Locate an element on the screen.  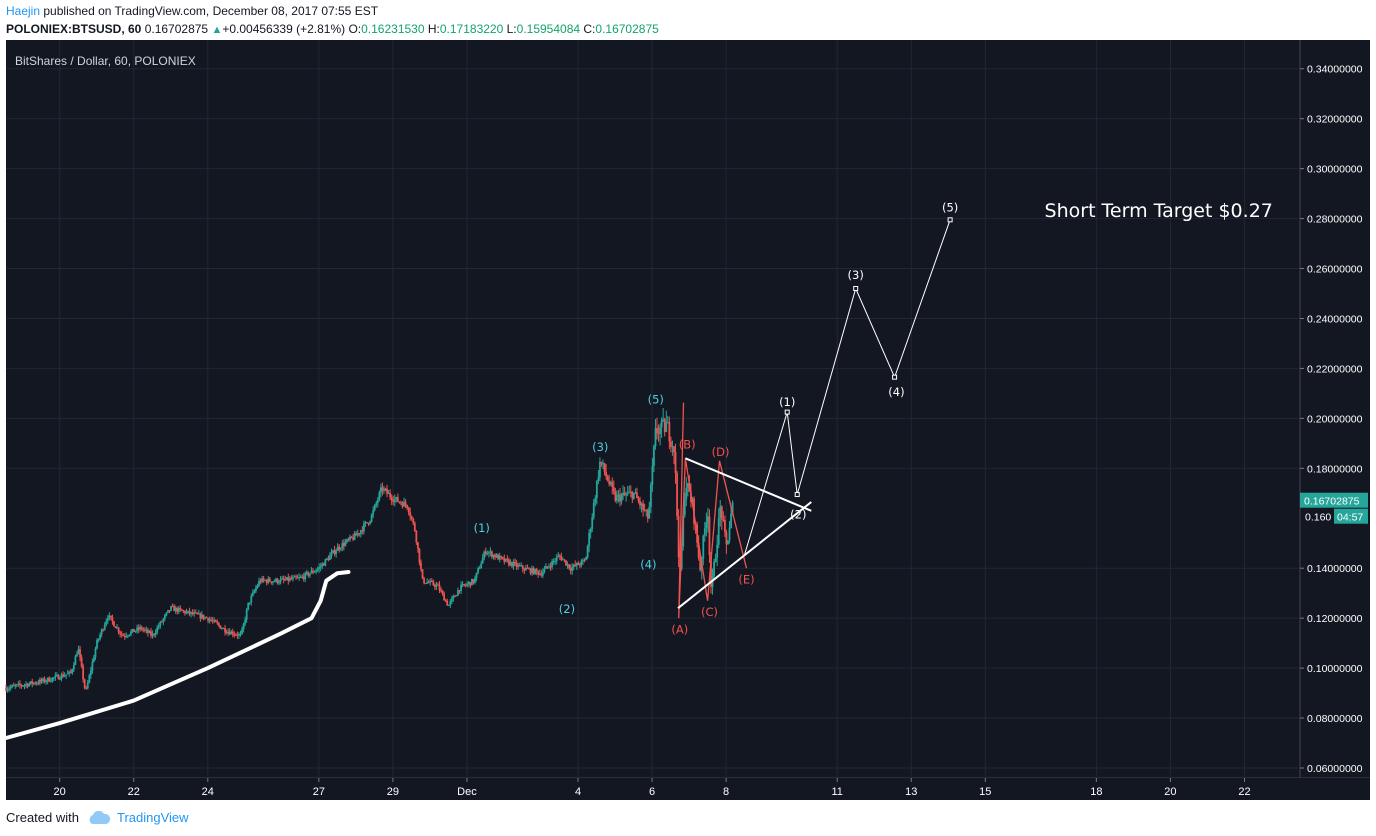
price-axis is located at coordinates (1335, 409).